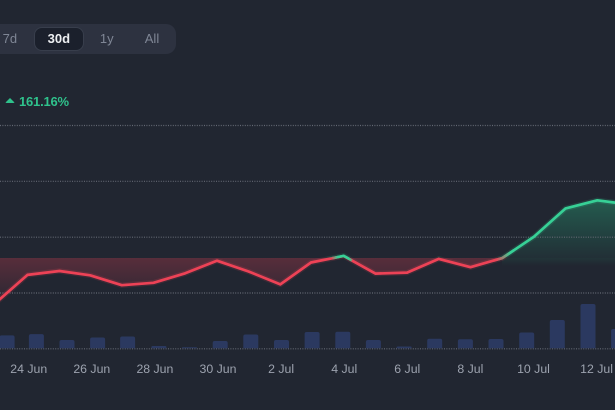 This screenshot has height=410, width=615. Describe the element at coordinates (407, 369) in the screenshot. I see `svg-text: 6 Jul` at that location.